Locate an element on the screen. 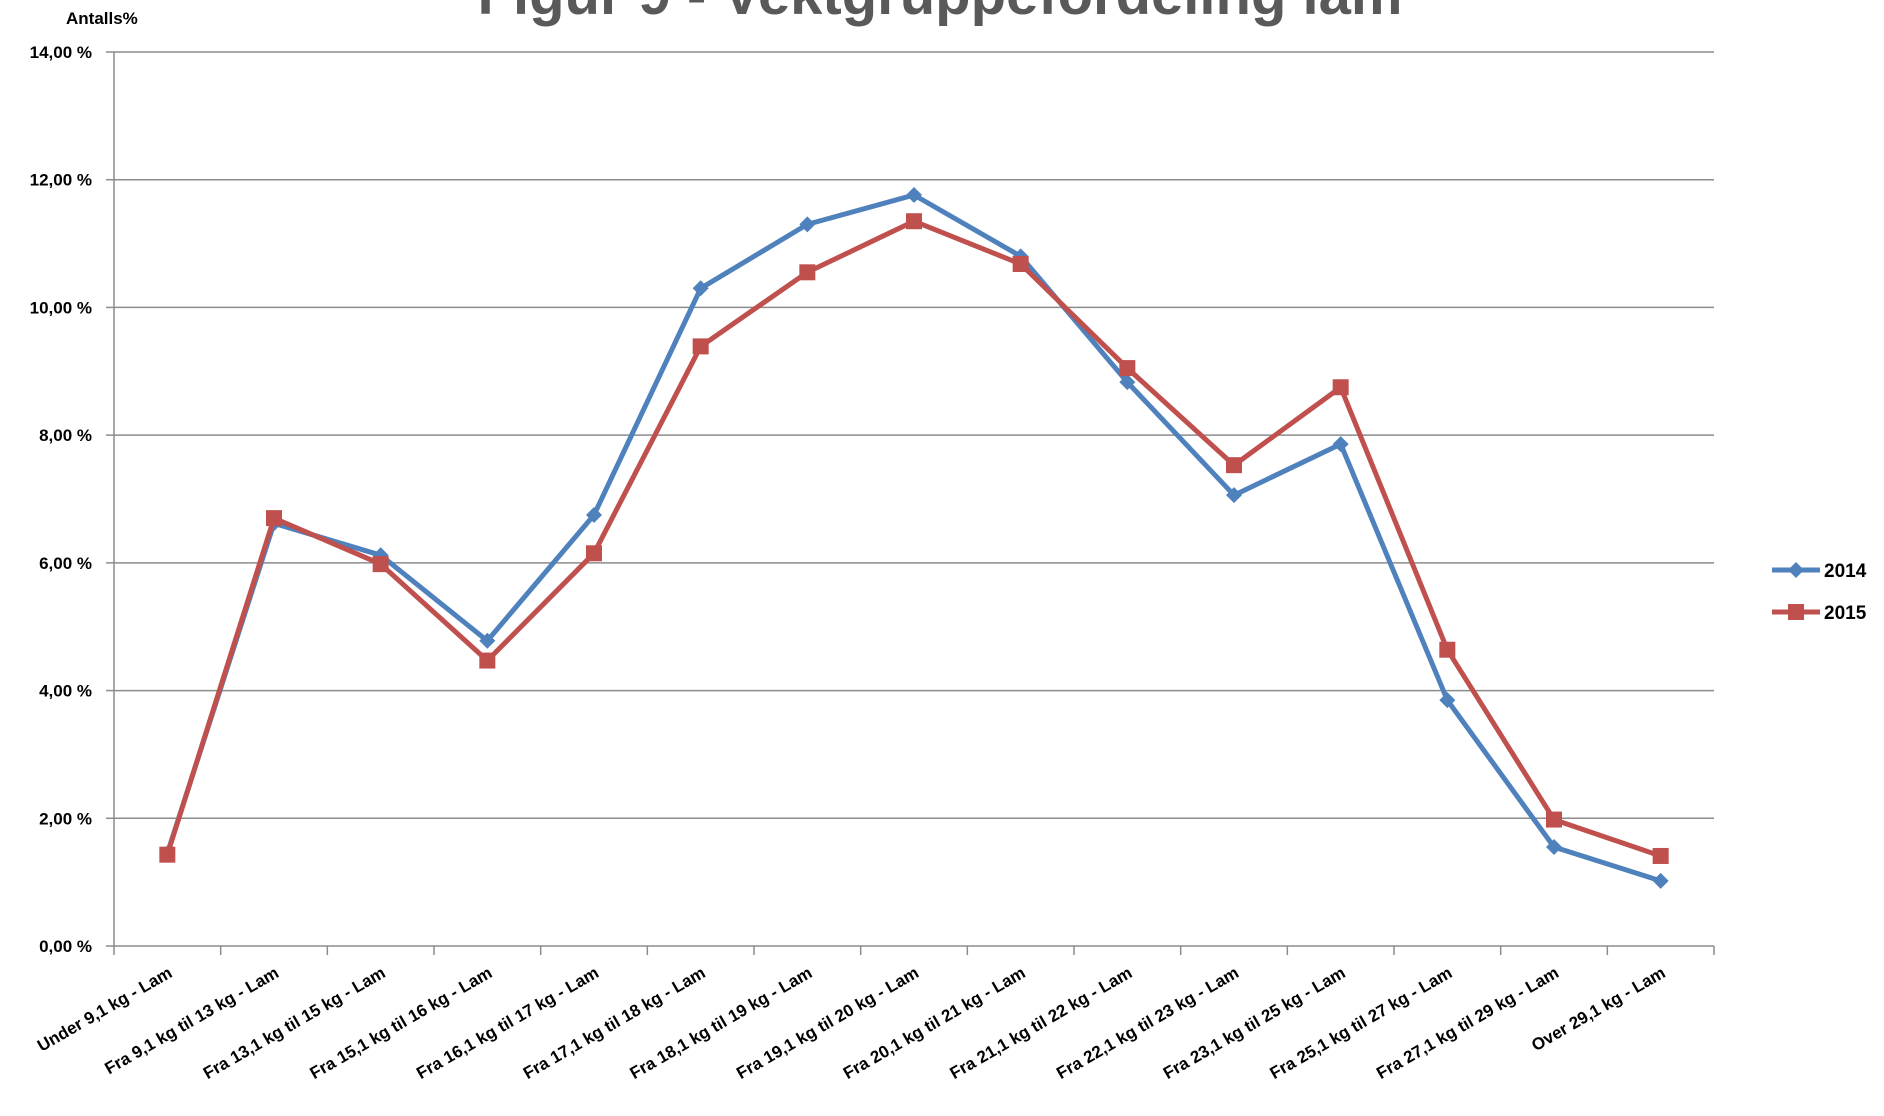 The image size is (1884, 1116). y-tick-label: 14,00 % is located at coordinates (61, 52).